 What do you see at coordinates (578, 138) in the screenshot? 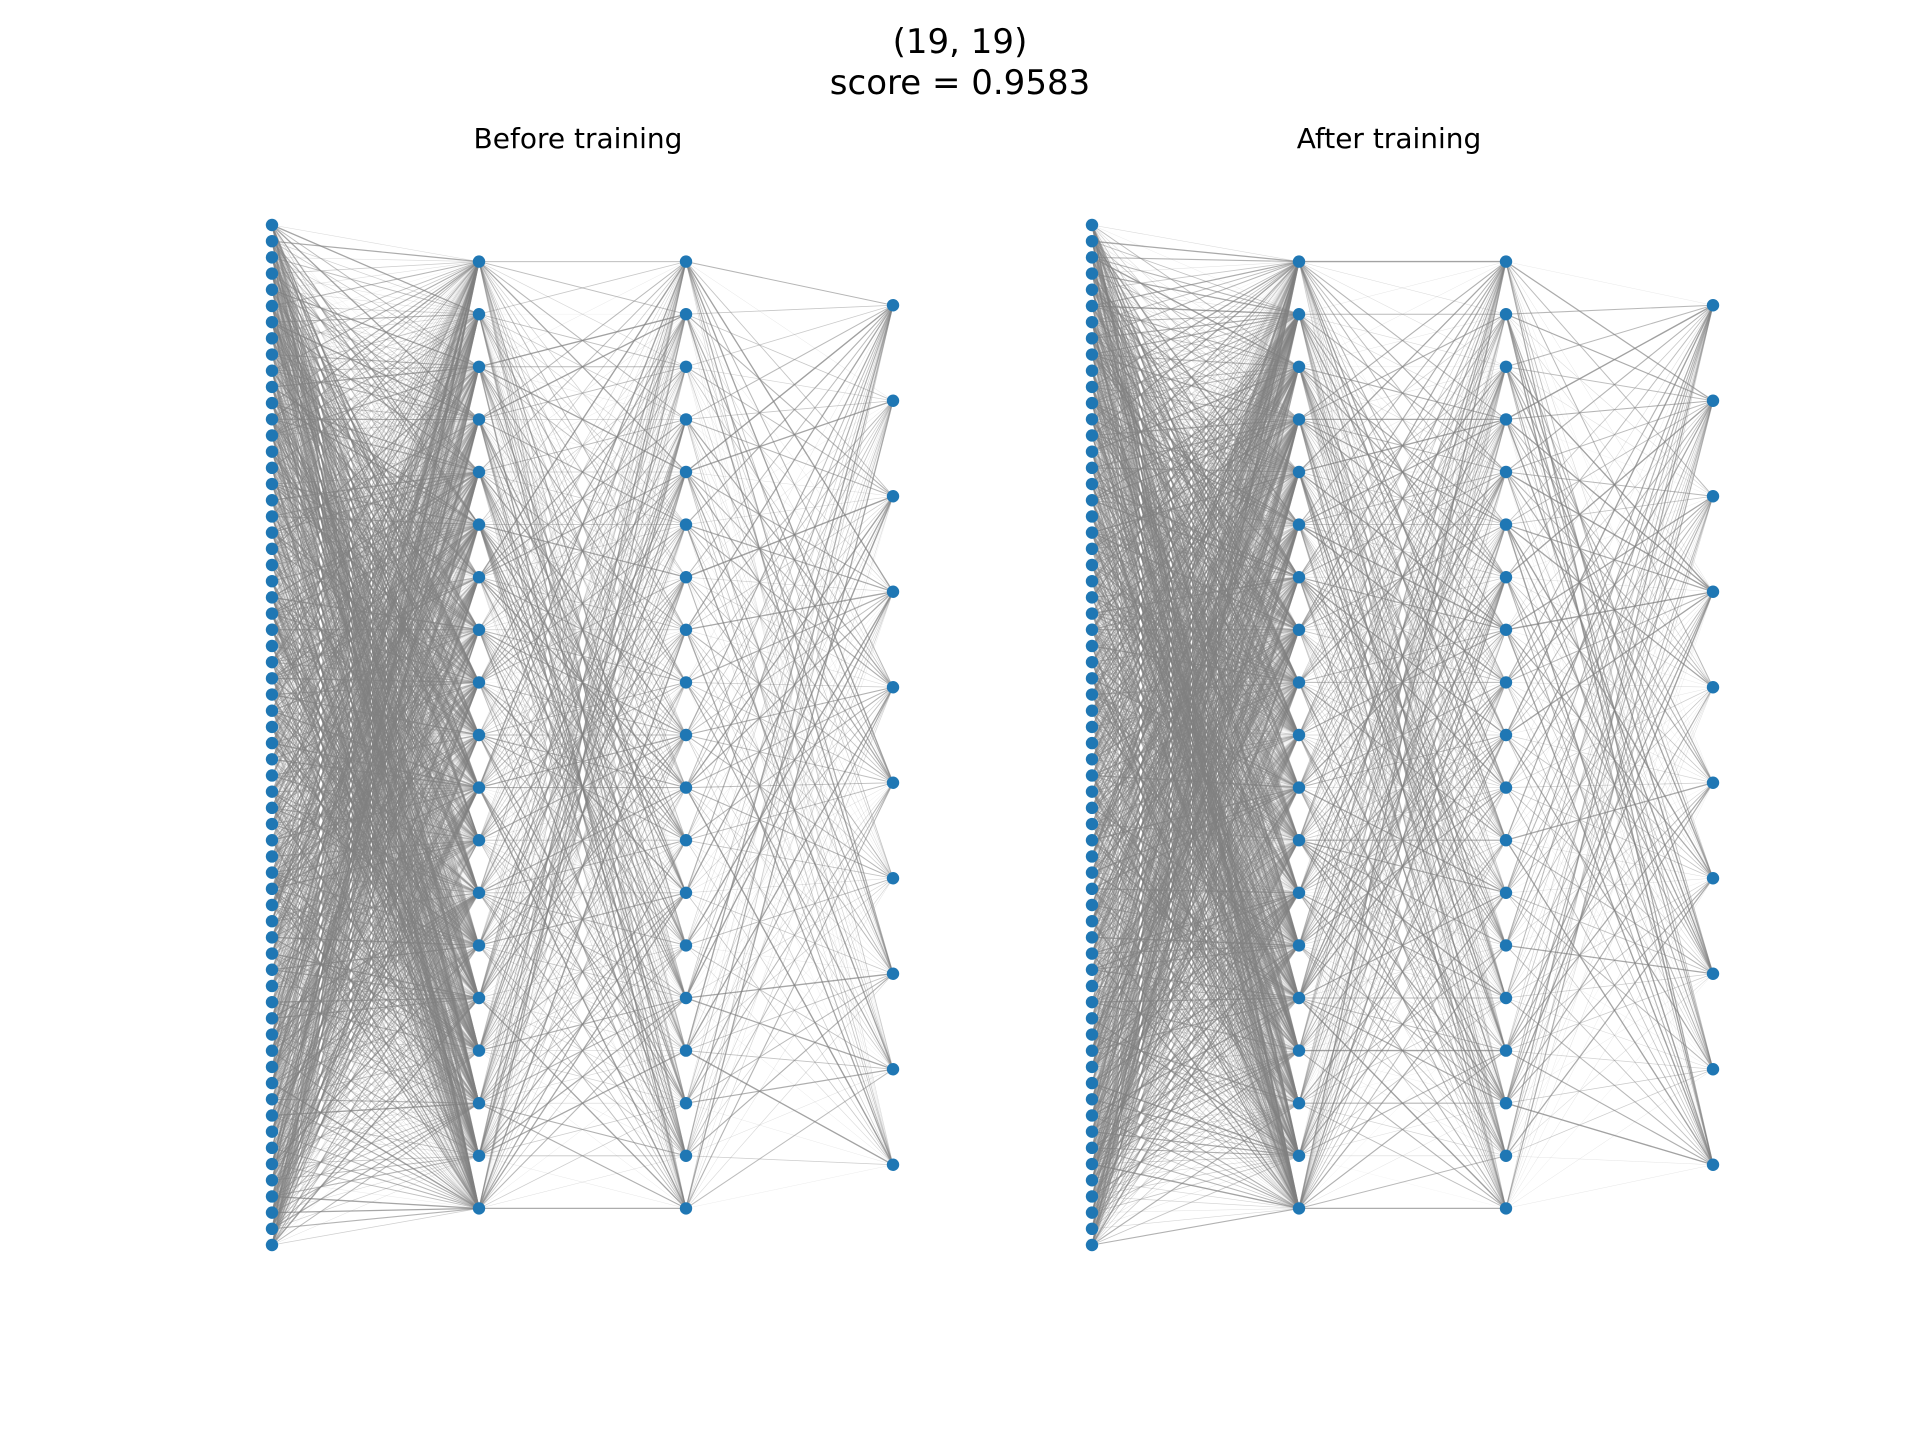
I see `panel-title-before: Before training` at bounding box center [578, 138].